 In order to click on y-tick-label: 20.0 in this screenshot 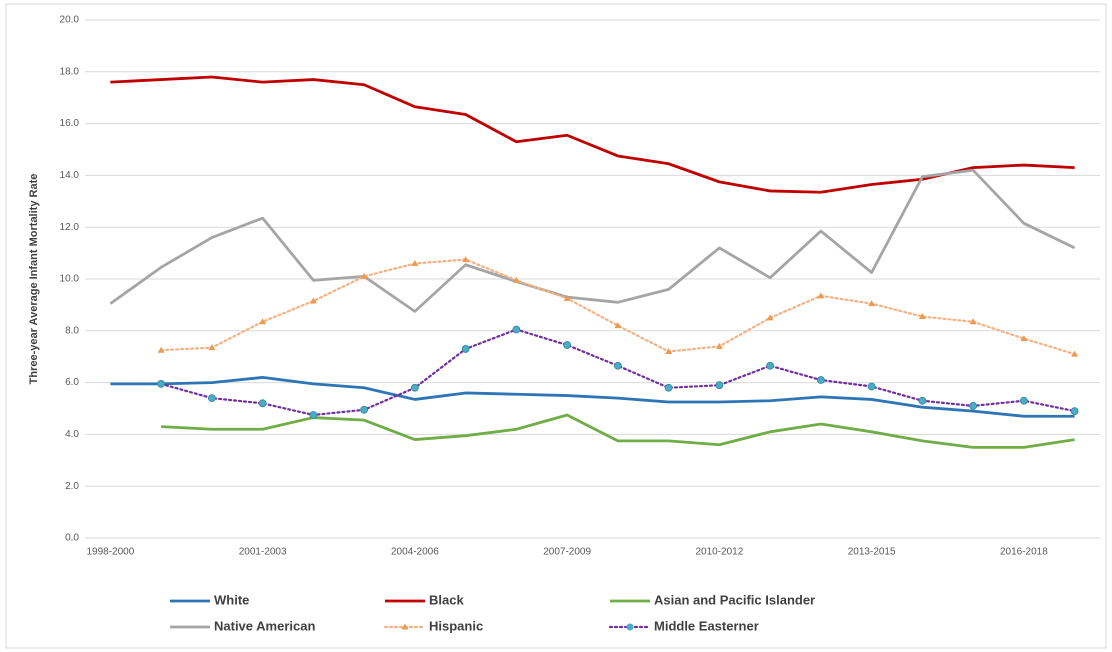, I will do `click(70, 20)`.